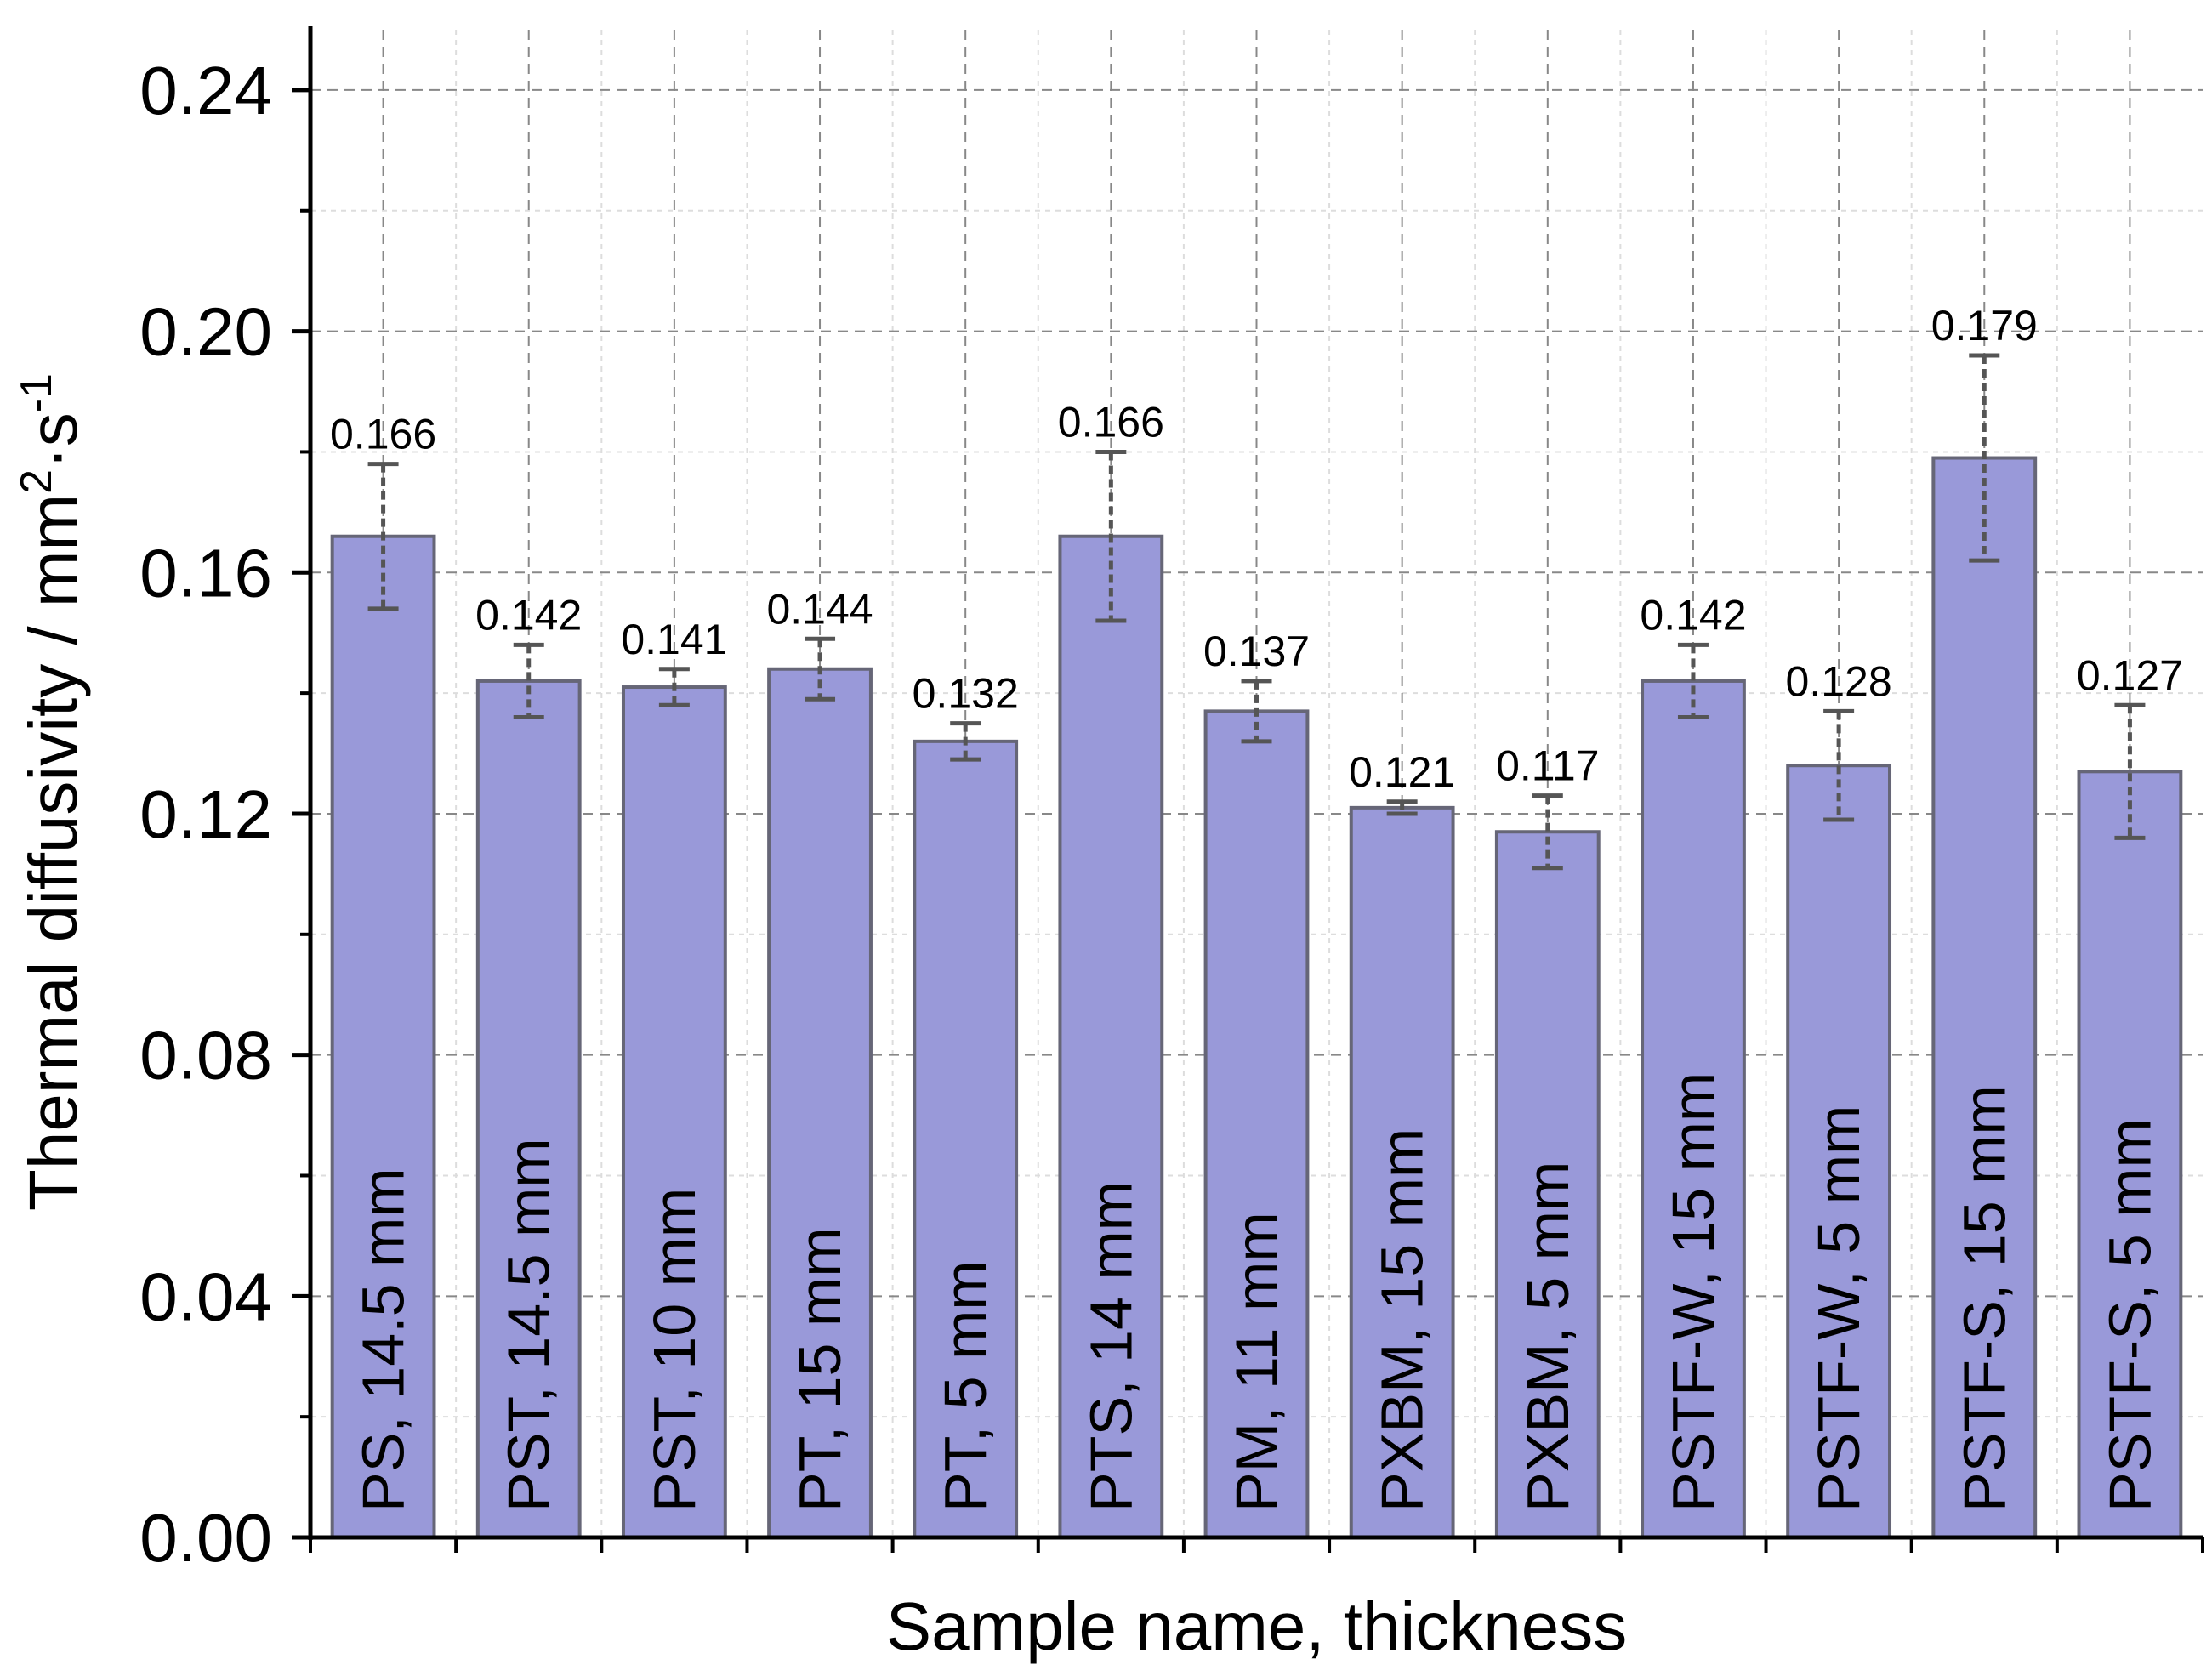 The height and width of the screenshot is (1676, 2212). What do you see at coordinates (37, 392) in the screenshot?
I see `y-axis-title-sup2: -1` at bounding box center [37, 392].